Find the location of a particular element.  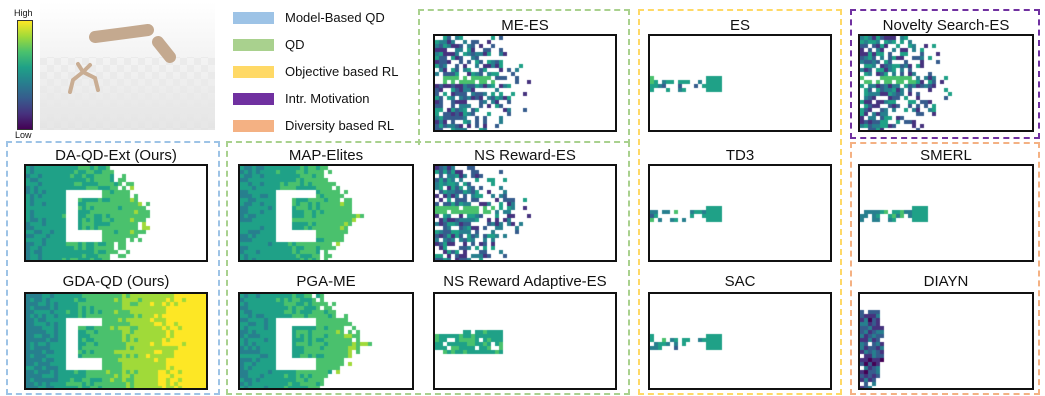

panel-title: ES is located at coordinates (739, 25).